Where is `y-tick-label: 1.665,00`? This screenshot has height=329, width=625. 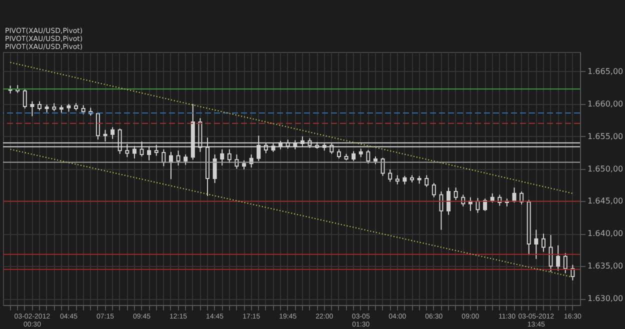
y-tick-label: 1.665,00 is located at coordinates (606, 71).